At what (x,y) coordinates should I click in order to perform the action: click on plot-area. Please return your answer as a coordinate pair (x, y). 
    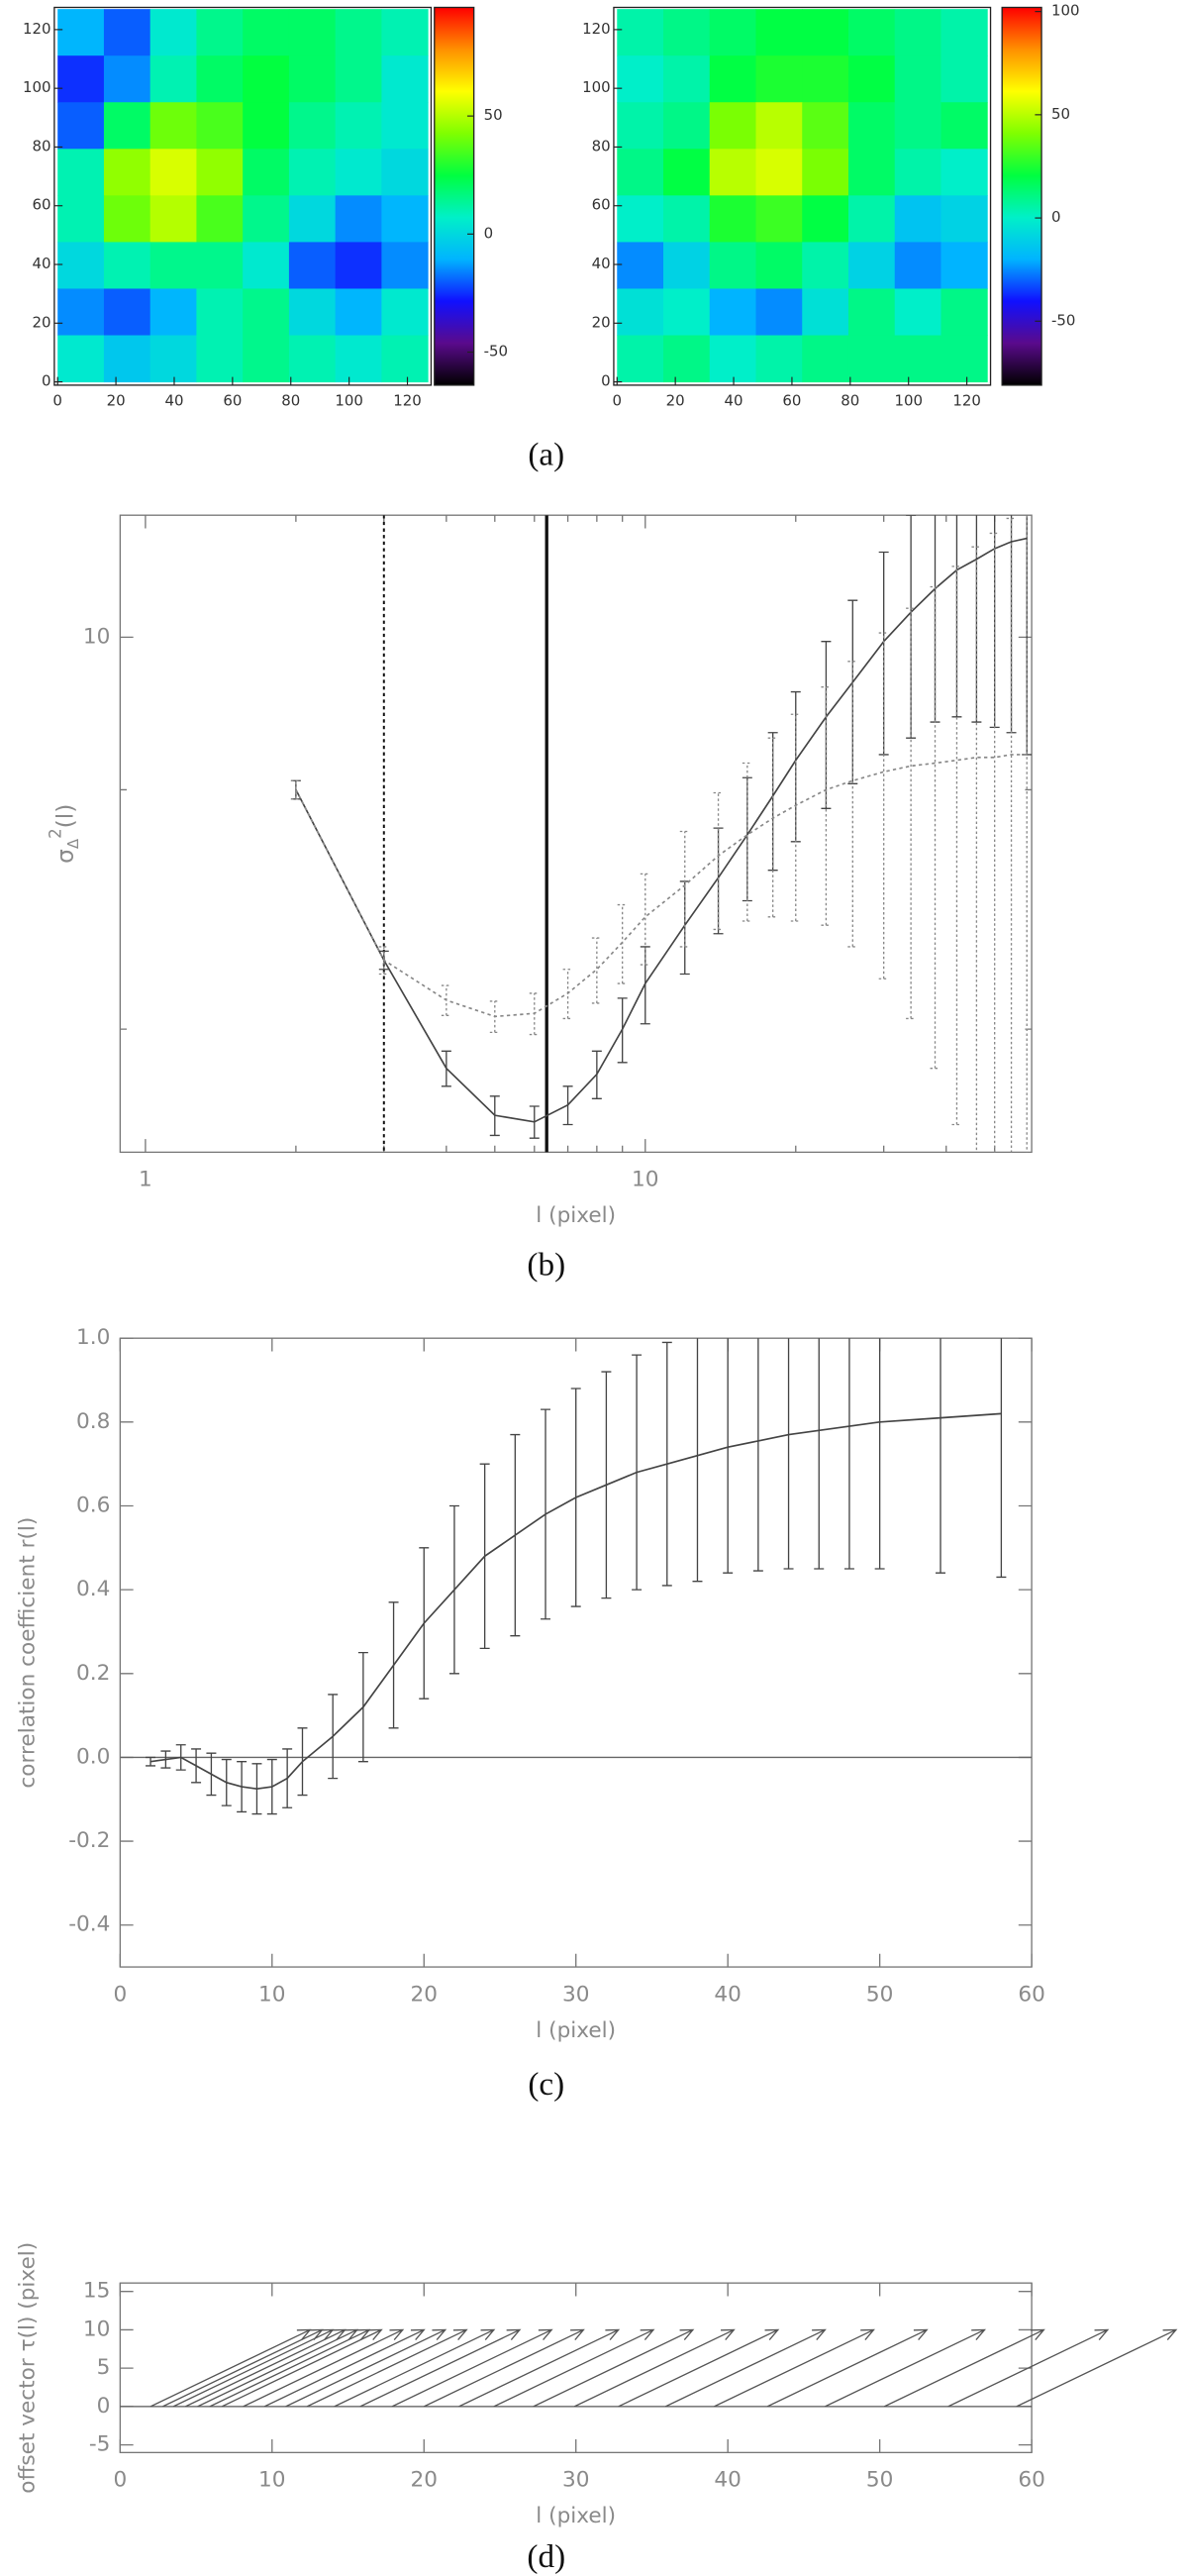
    Looking at the image, I should click on (576, 1576).